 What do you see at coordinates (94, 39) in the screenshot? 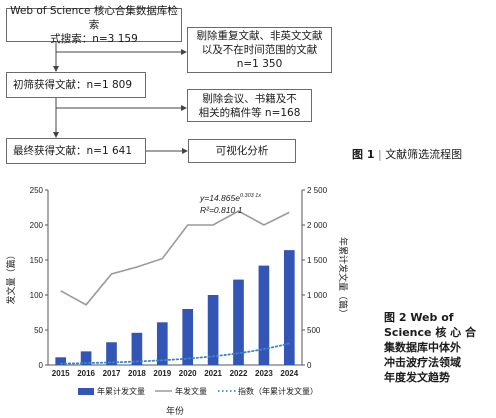
I see `flow-box-search-line2: 式搜索：n=3 159` at bounding box center [94, 39].